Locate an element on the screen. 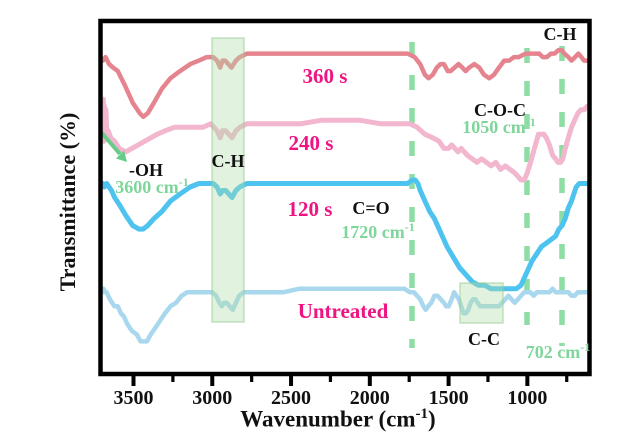  curve-untreated is located at coordinates (345, 315).